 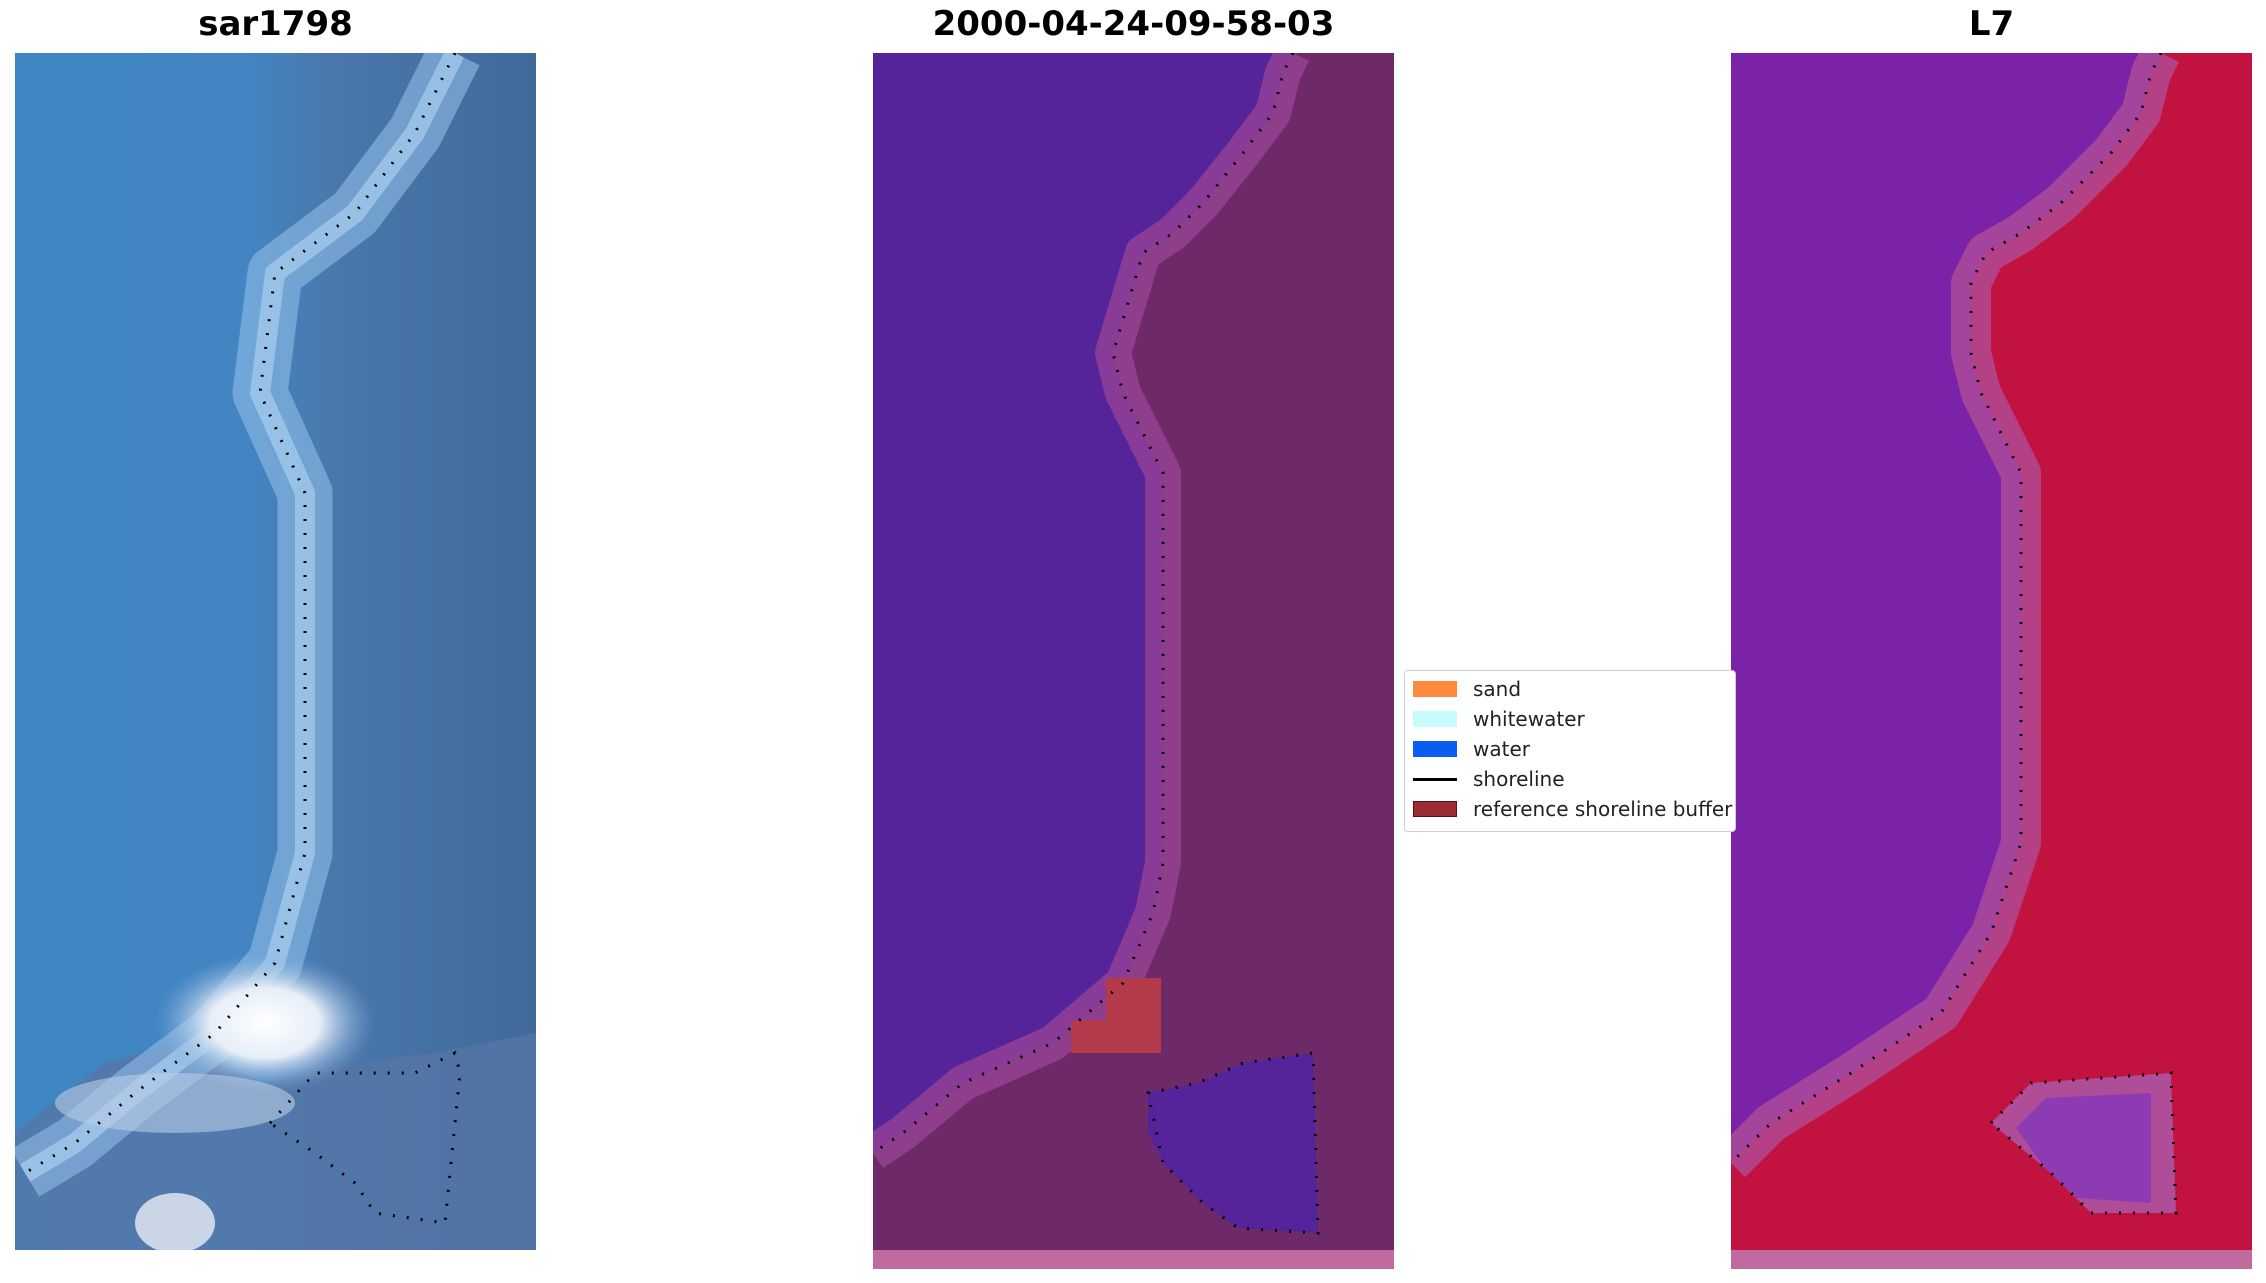 I want to click on whitewater-swatch, so click(x=1435, y=719).